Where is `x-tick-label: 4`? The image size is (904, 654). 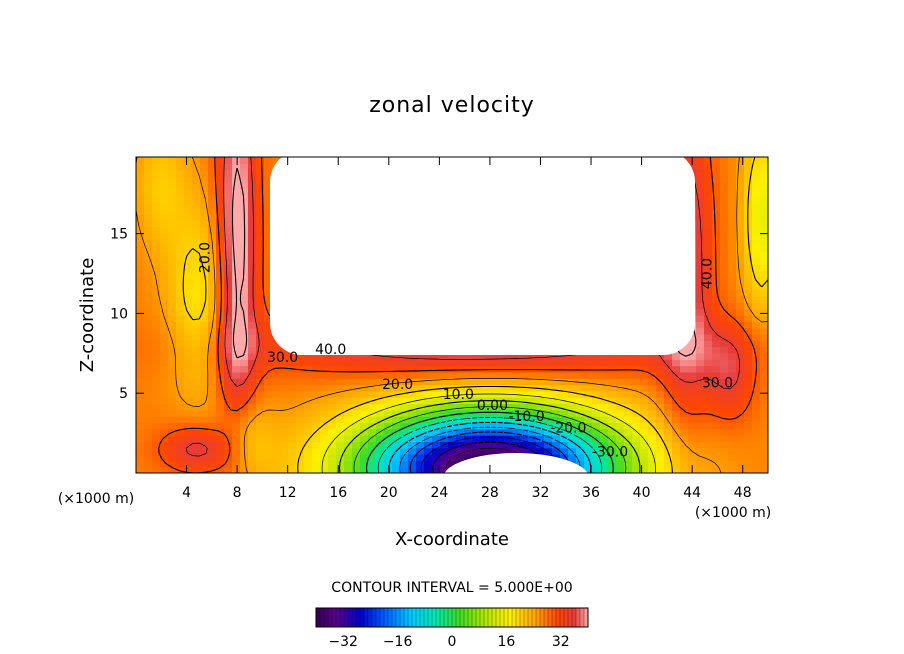 x-tick-label: 4 is located at coordinates (186, 493).